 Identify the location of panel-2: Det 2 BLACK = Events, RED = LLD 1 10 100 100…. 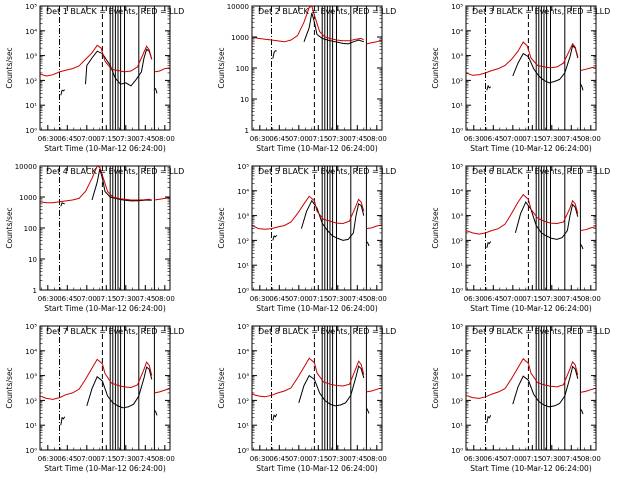
(306, 78).